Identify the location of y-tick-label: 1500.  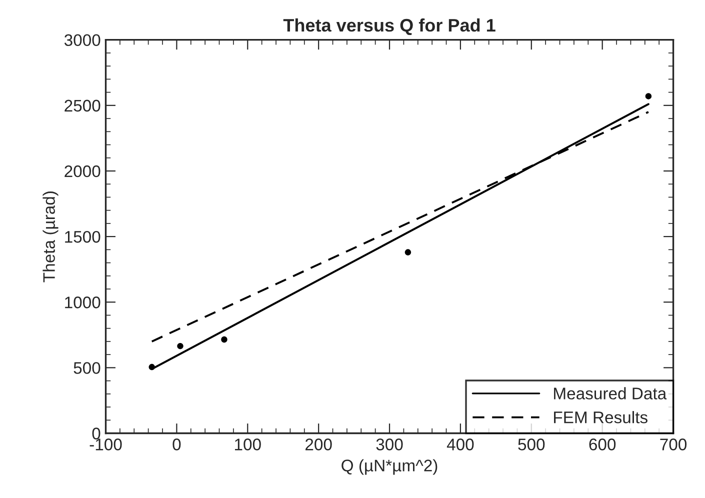
(82, 236).